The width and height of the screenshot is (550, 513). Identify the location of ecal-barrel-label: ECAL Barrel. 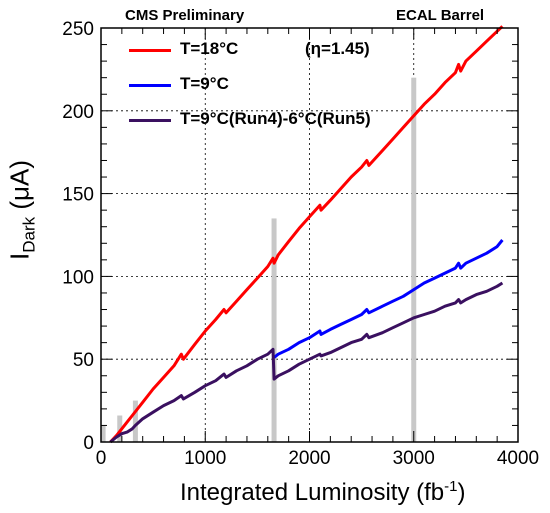
(440, 15).